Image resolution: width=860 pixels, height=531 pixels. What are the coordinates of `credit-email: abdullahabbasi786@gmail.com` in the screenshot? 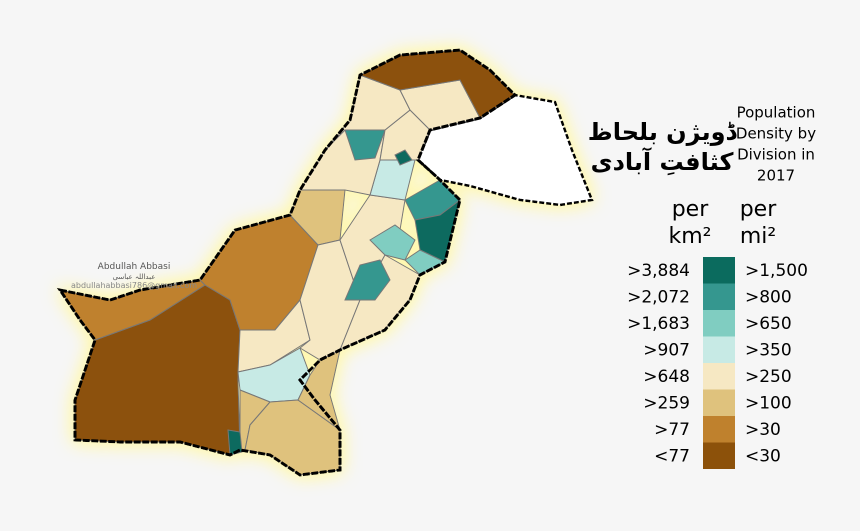 It's located at (134, 285).